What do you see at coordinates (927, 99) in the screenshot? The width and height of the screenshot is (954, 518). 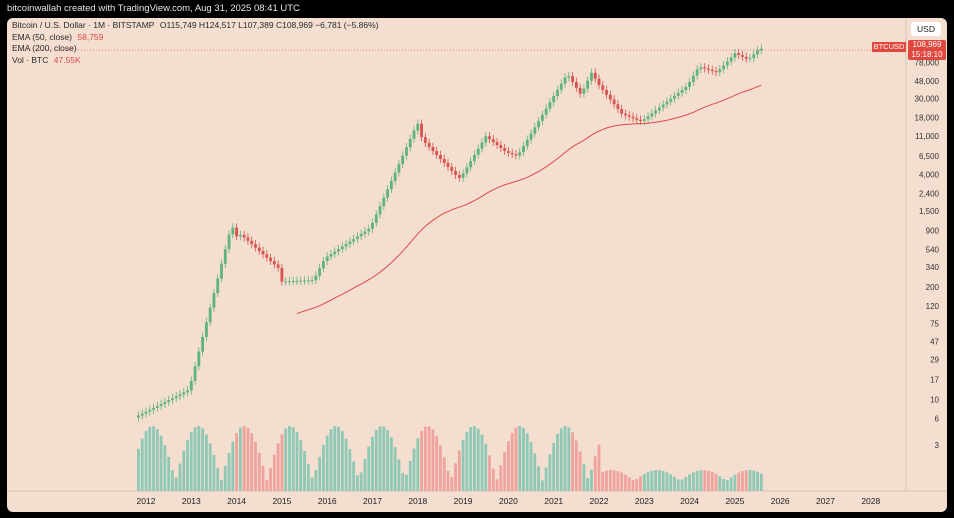 I see `price-tick-label: 30,000` at bounding box center [927, 99].